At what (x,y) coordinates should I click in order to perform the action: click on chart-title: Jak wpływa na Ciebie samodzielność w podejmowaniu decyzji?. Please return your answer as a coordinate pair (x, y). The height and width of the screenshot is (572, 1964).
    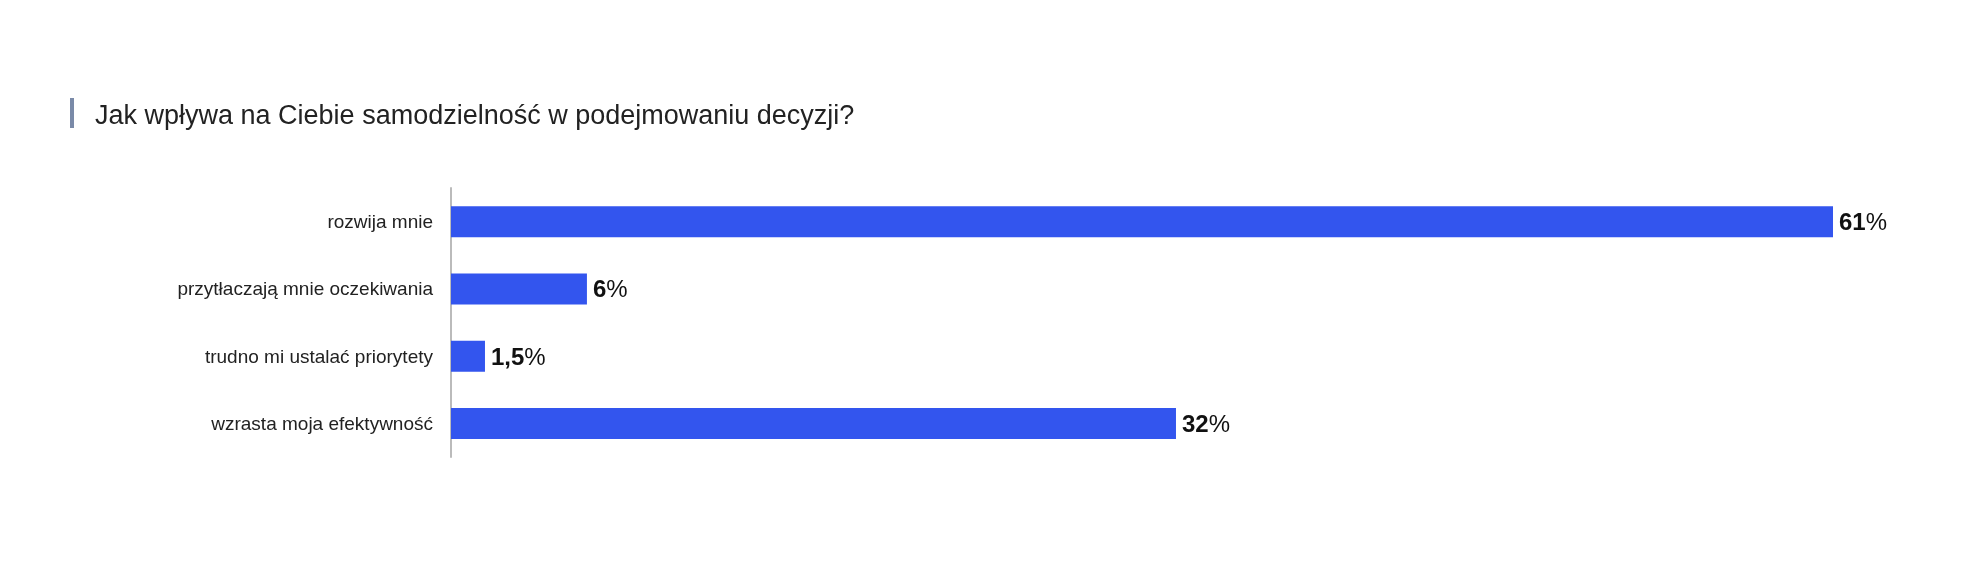
    Looking at the image, I should click on (475, 114).